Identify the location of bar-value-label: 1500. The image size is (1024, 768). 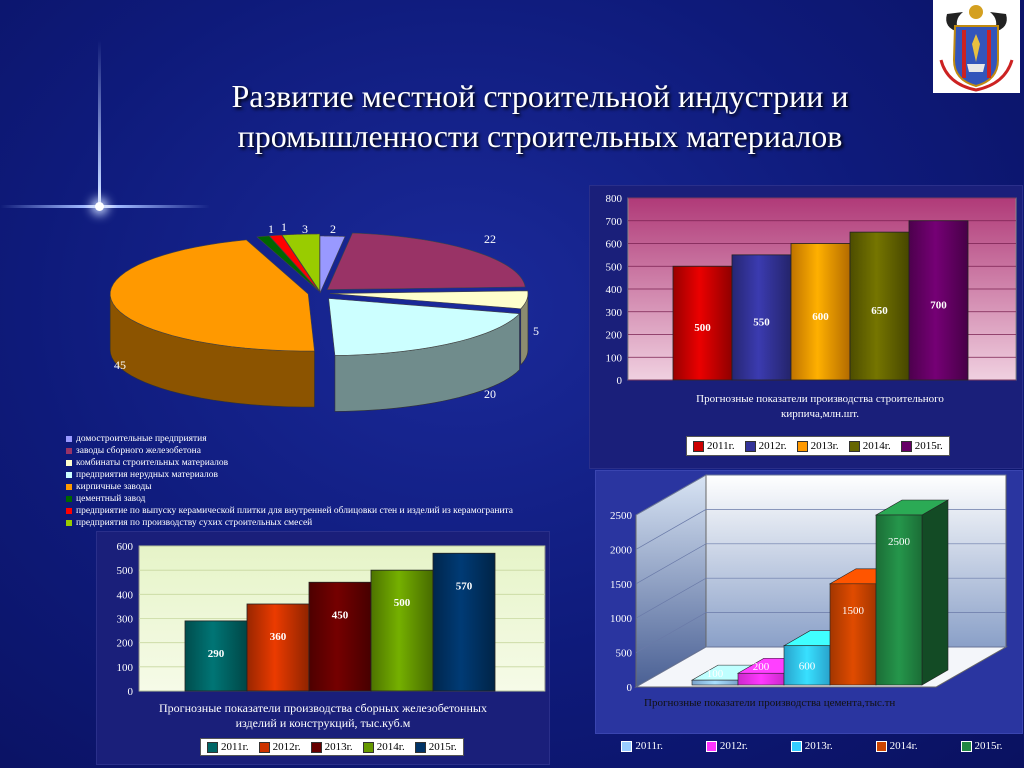
(853, 611).